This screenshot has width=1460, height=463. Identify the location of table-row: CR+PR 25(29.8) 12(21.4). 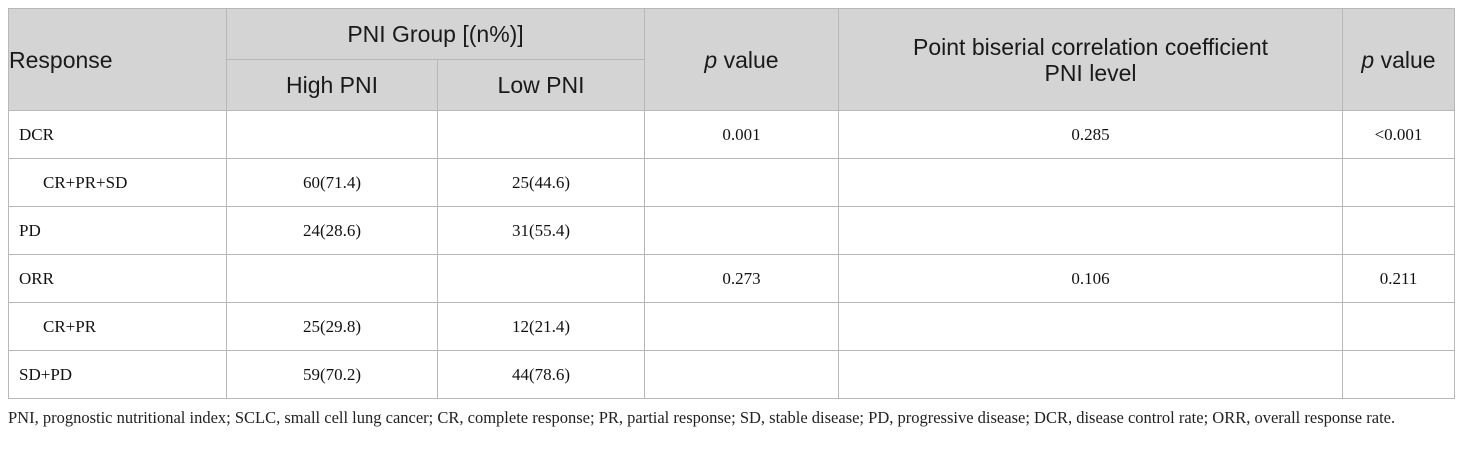
(732, 326).